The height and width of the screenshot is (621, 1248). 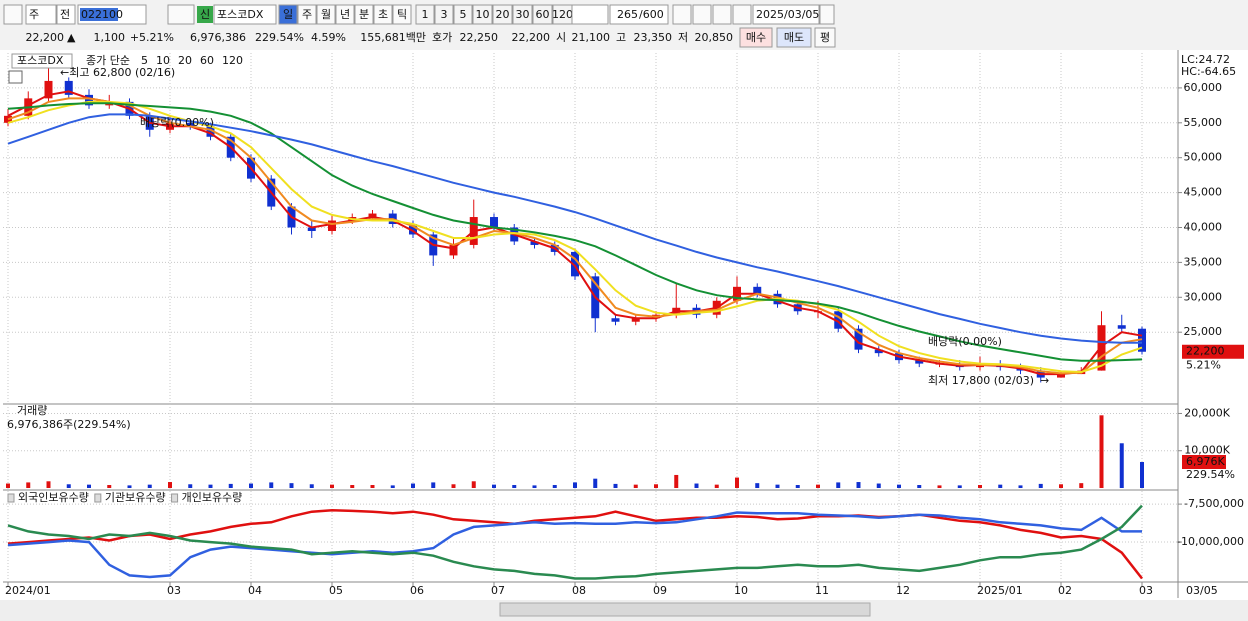 I want to click on count: 20, so click(x=503, y=14).